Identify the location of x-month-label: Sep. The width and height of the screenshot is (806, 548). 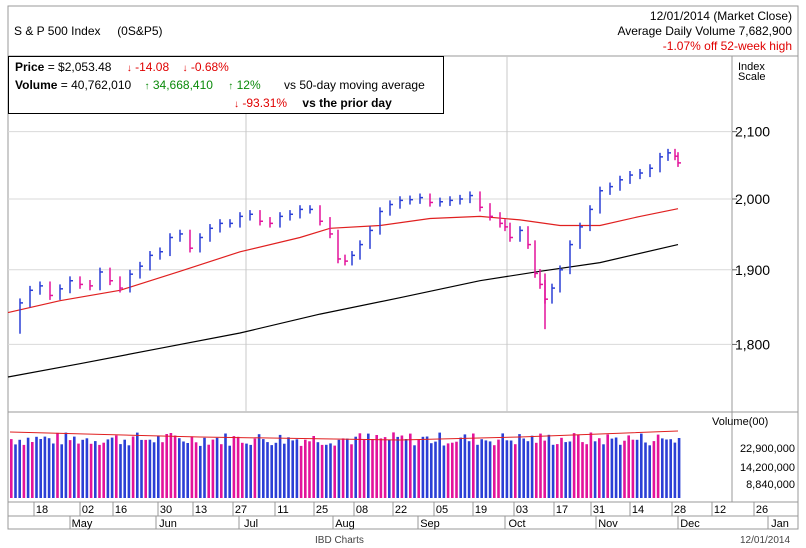
(430, 524).